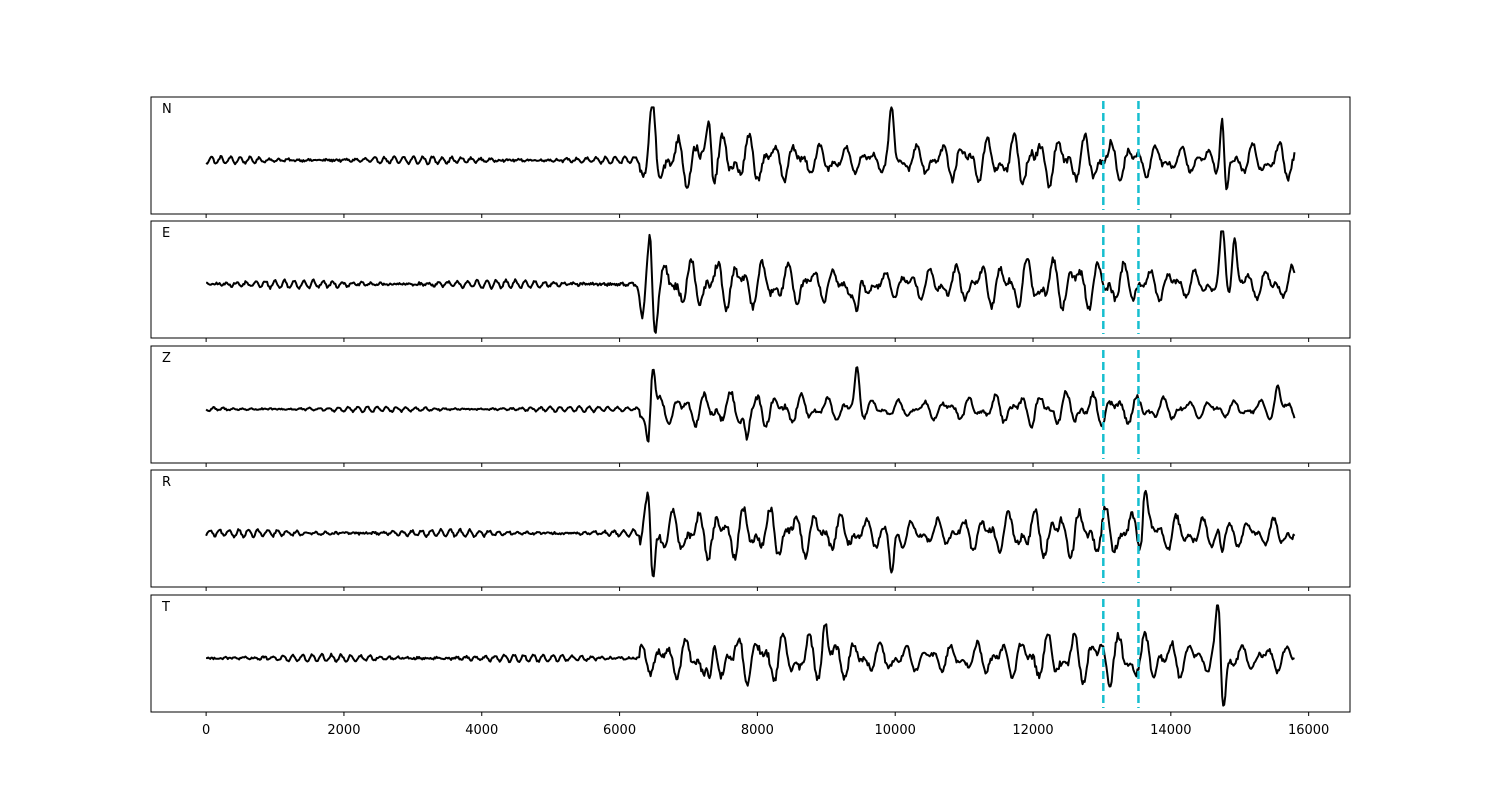 The image size is (1500, 800). What do you see at coordinates (167, 109) in the screenshot?
I see `panel-label: N` at bounding box center [167, 109].